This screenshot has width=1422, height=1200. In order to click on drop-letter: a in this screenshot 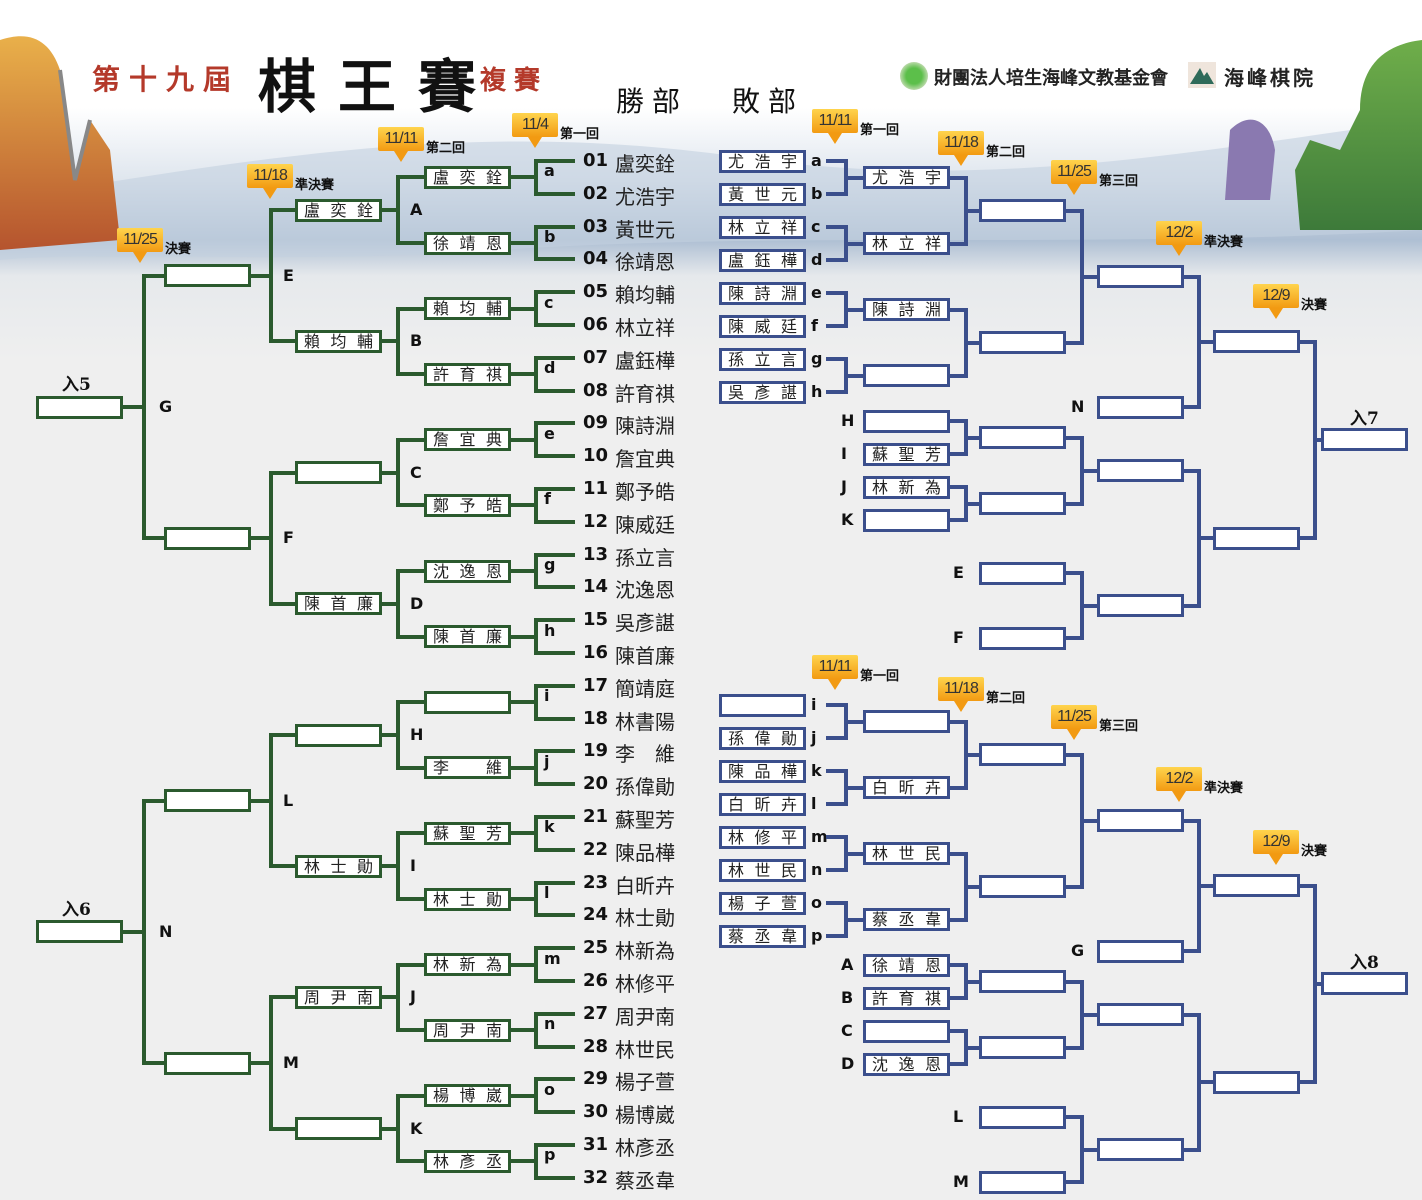, I will do `click(816, 160)`.